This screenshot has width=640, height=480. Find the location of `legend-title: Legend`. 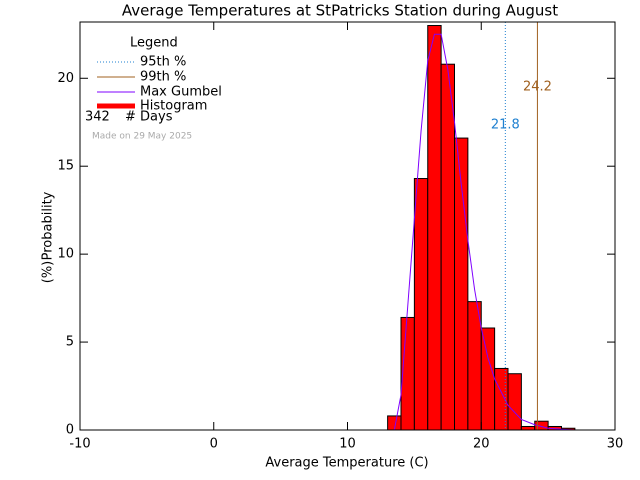

legend-title: Legend is located at coordinates (154, 43).